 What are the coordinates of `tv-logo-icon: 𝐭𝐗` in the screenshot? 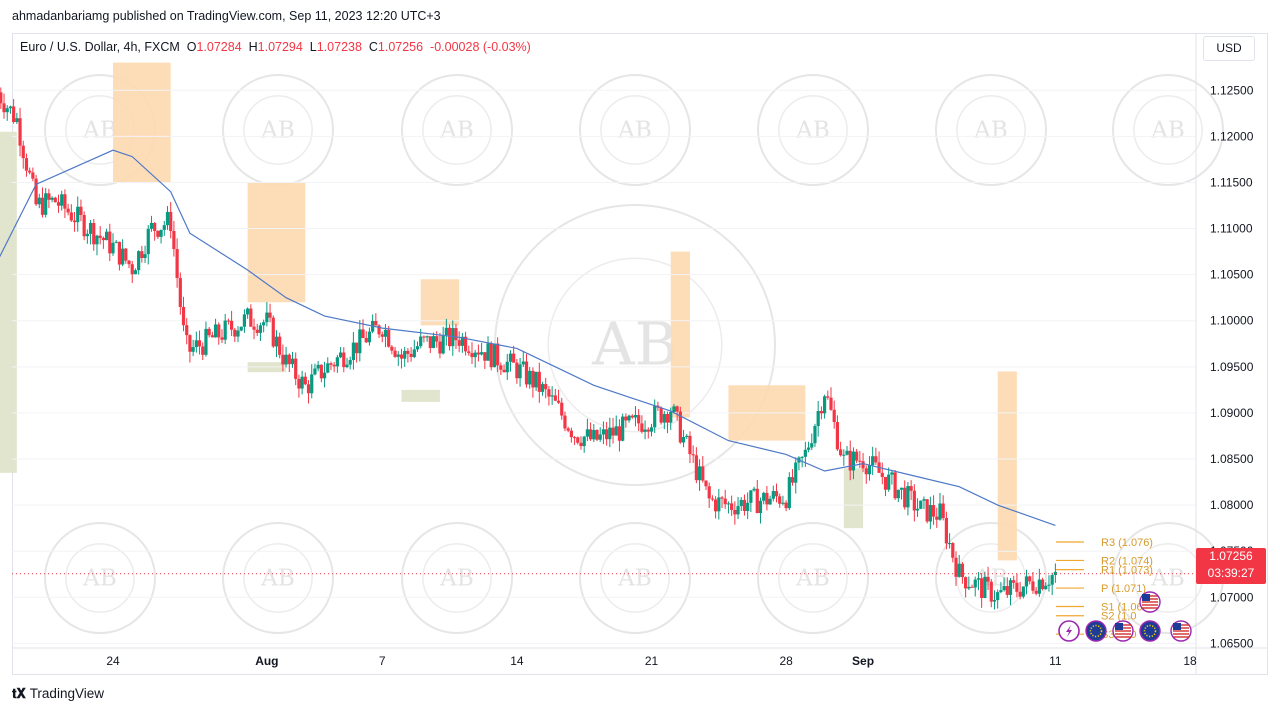 It's located at (19, 693).